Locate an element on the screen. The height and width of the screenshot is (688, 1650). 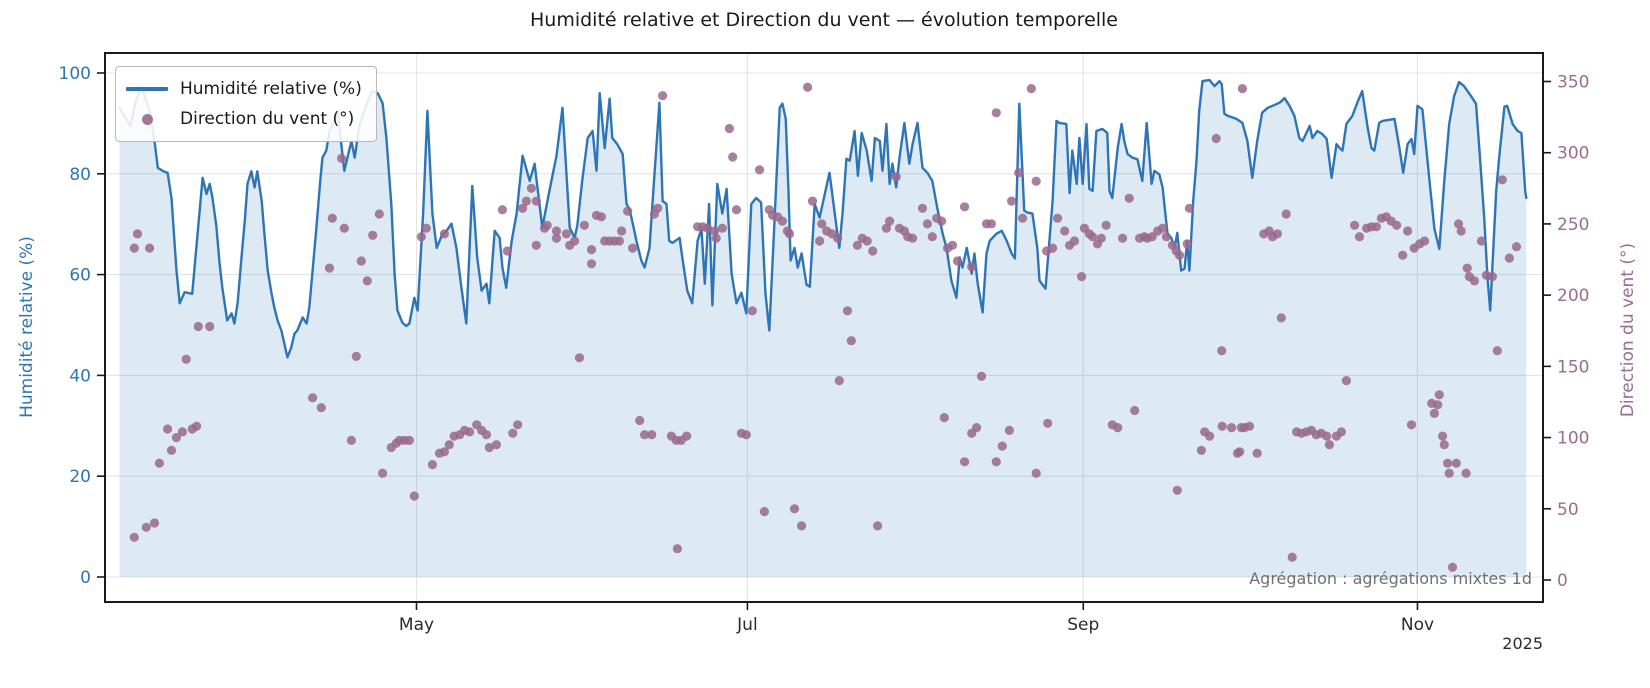
left-tick-label: 40 is located at coordinates (80, 376).